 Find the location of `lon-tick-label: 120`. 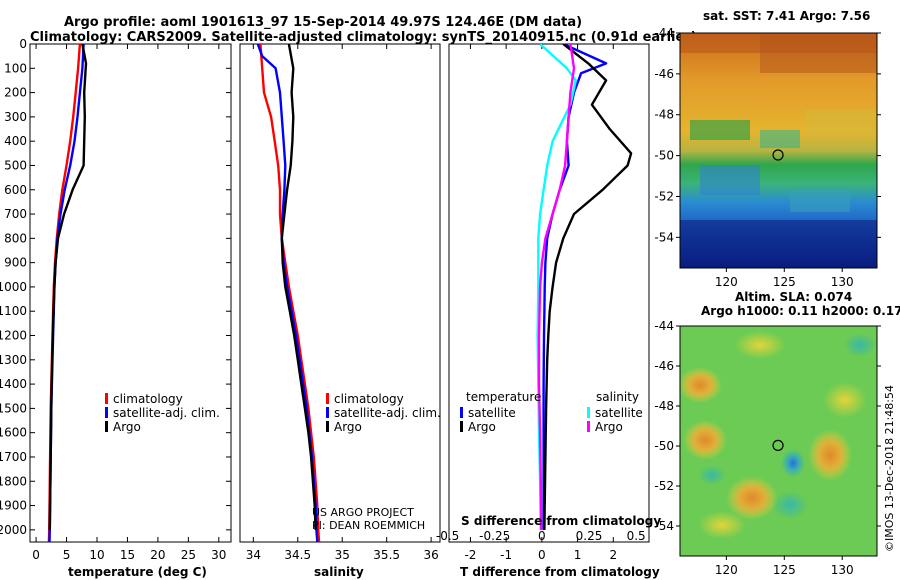

lon-tick-label: 120 is located at coordinates (726, 570).